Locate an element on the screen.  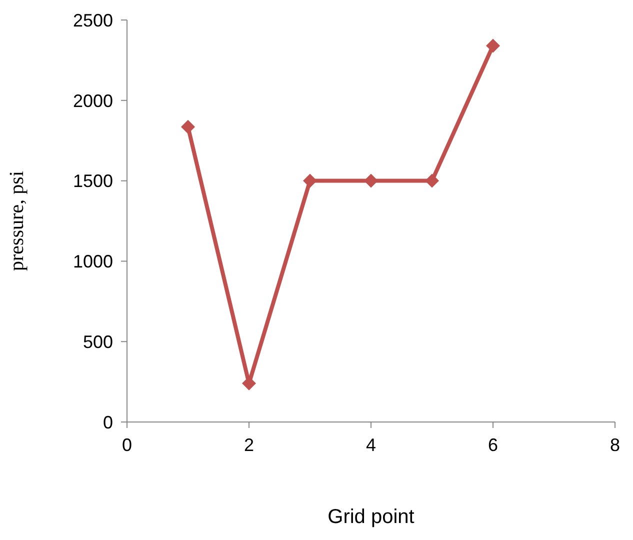
x-tick-label: 8 is located at coordinates (615, 444).